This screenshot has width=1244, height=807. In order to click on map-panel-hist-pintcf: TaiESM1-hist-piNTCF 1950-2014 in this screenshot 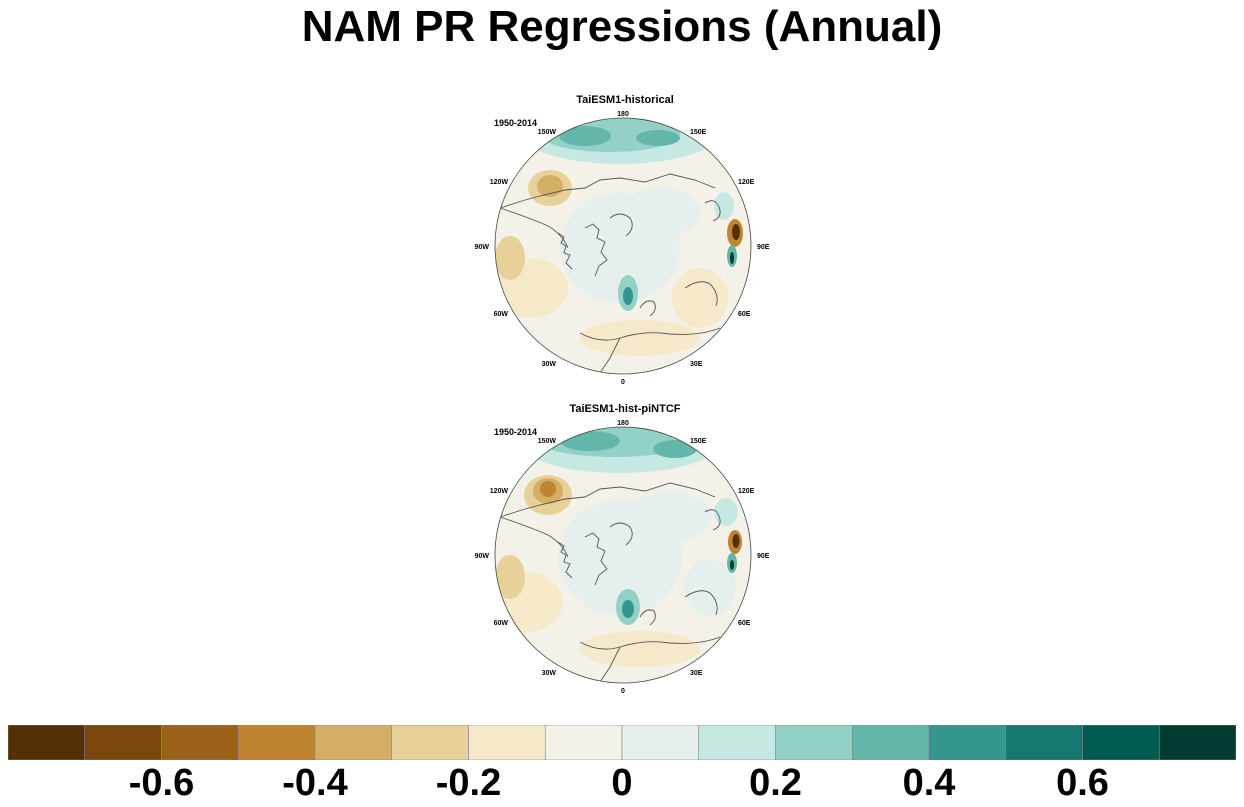, I will do `click(625, 550)`.